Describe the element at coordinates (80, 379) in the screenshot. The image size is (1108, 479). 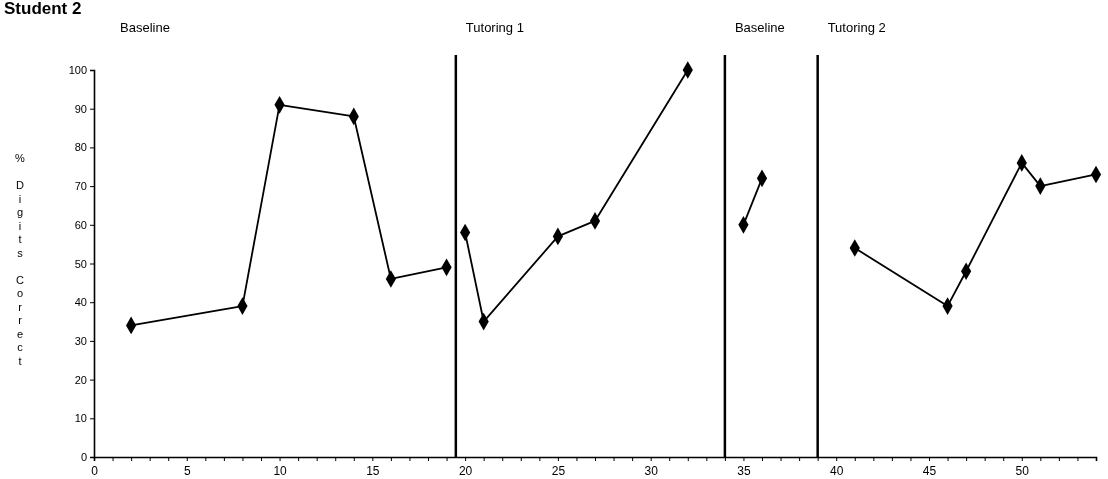
I see `y-tick-label: 20` at that location.